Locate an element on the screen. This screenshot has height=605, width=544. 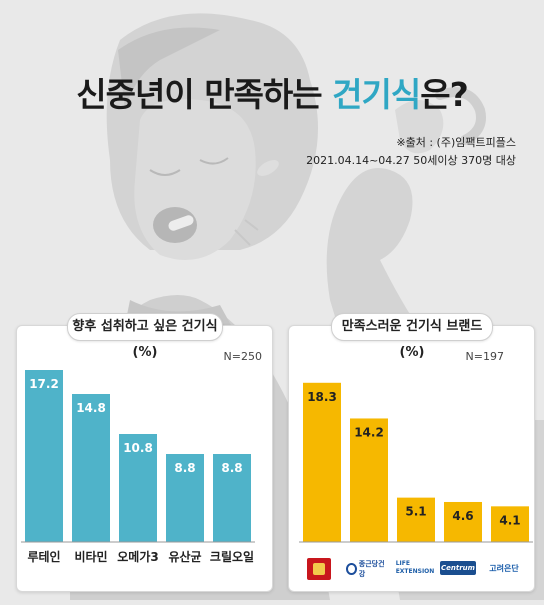
panel-title-satisfying-brand: 만족스러운 건기식 브랜드(%) is located at coordinates (412, 336).